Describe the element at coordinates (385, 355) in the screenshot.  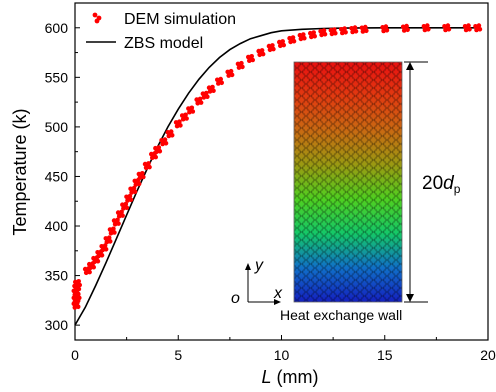
I see `x-tick-label: 15` at that location.